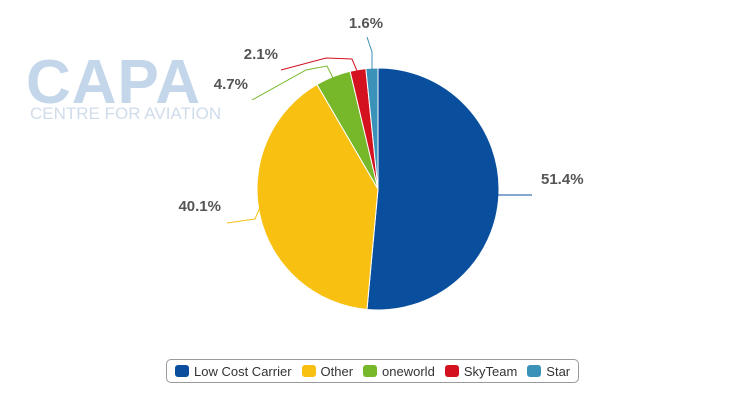 The width and height of the screenshot is (755, 405). I want to click on watermark: CAPA CENTRE FOR AVIATION, so click(123, 85).